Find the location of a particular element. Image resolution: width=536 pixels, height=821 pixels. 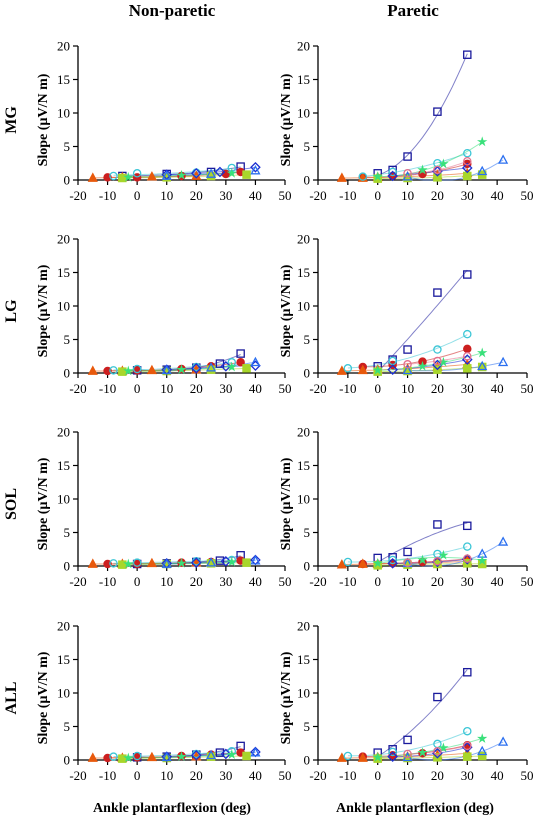

panel-ALL-paretic: 0 5 10 15 20 -20 -10 0 10 20 30 40 50 is located at coordinates (415, 701).